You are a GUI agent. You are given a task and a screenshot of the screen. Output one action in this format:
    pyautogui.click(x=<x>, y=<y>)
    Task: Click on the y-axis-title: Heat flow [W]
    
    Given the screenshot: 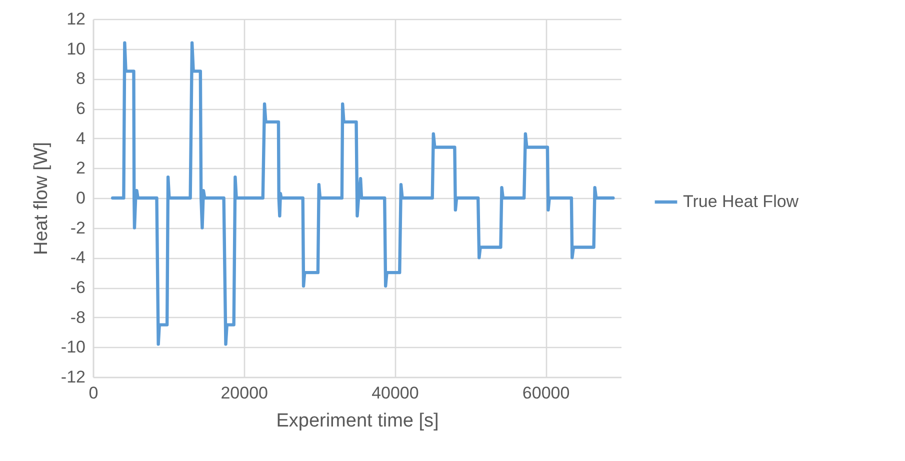 What is the action you would take?
    pyautogui.click(x=41, y=198)
    